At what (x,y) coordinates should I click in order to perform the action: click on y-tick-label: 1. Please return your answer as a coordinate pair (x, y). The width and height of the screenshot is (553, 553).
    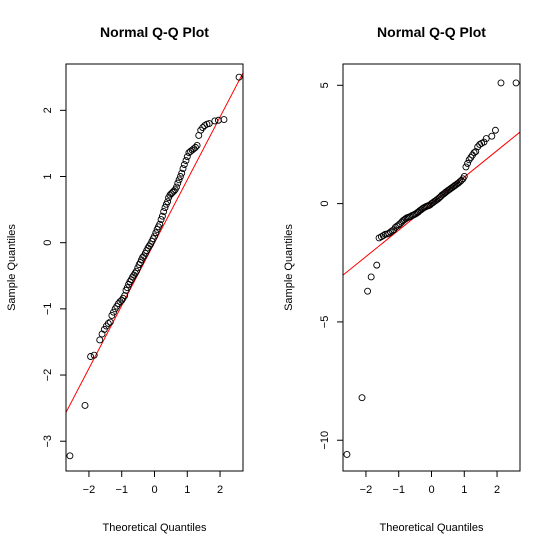
    Looking at the image, I should click on (48, 176).